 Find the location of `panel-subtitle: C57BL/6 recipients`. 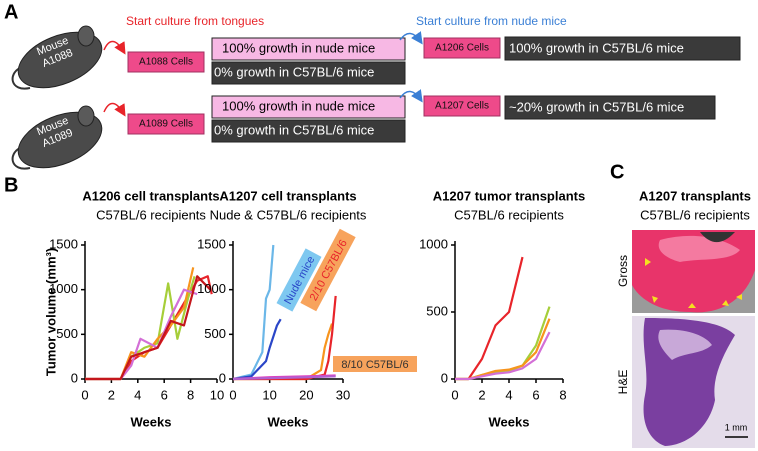

panel-subtitle: C57BL/6 recipients is located at coordinates (695, 214).